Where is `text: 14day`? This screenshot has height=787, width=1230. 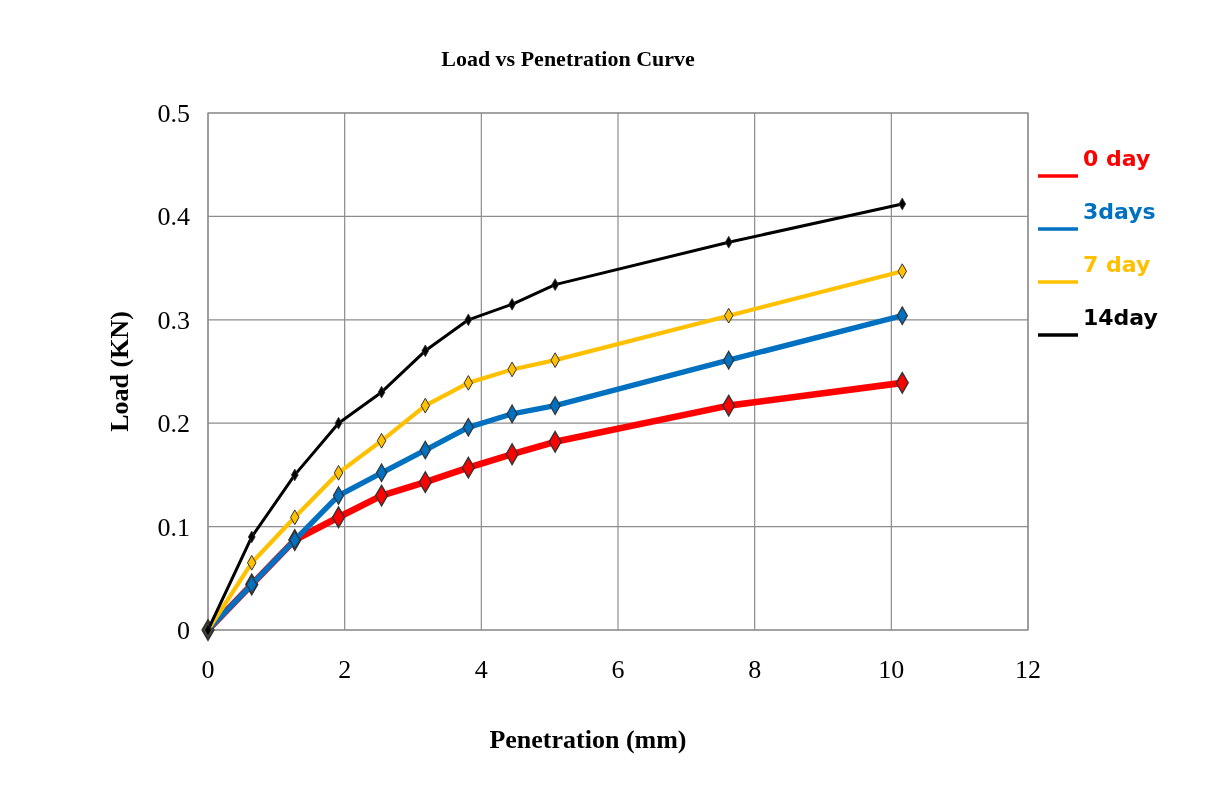 text: 14day is located at coordinates (1120, 317).